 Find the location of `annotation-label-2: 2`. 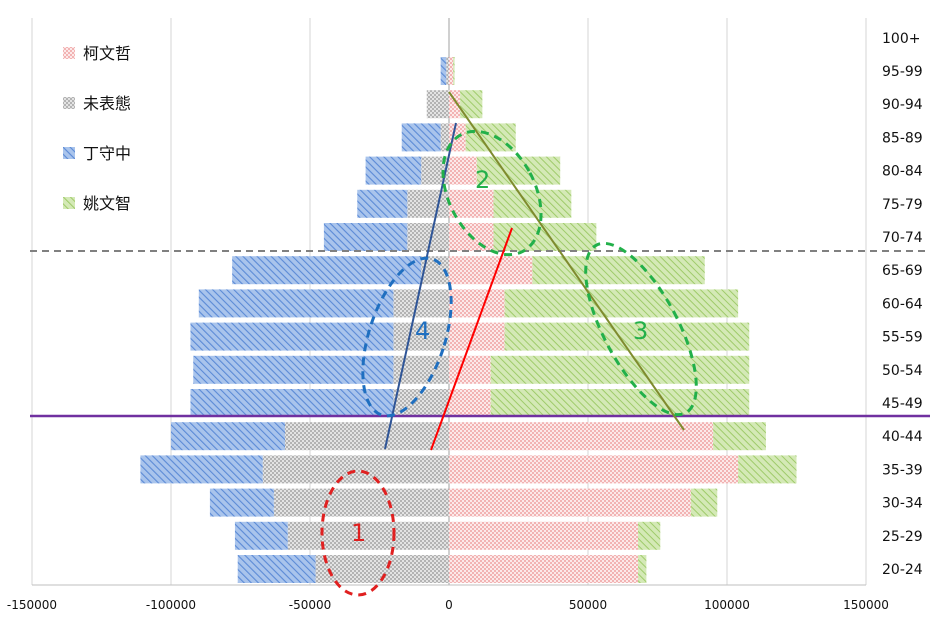

annotation-label-2: 2 is located at coordinates (482, 180).